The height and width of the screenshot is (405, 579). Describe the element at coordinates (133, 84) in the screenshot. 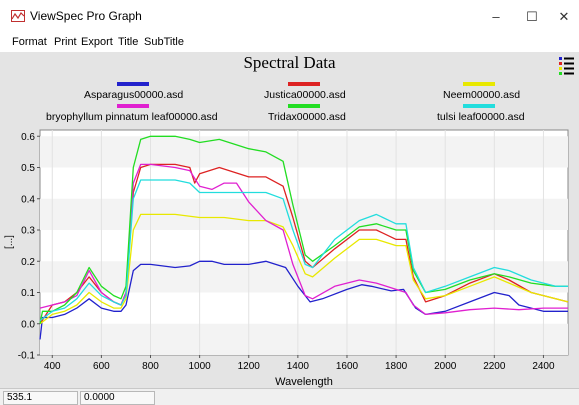

I see `legend-swatch-asparagus` at that location.